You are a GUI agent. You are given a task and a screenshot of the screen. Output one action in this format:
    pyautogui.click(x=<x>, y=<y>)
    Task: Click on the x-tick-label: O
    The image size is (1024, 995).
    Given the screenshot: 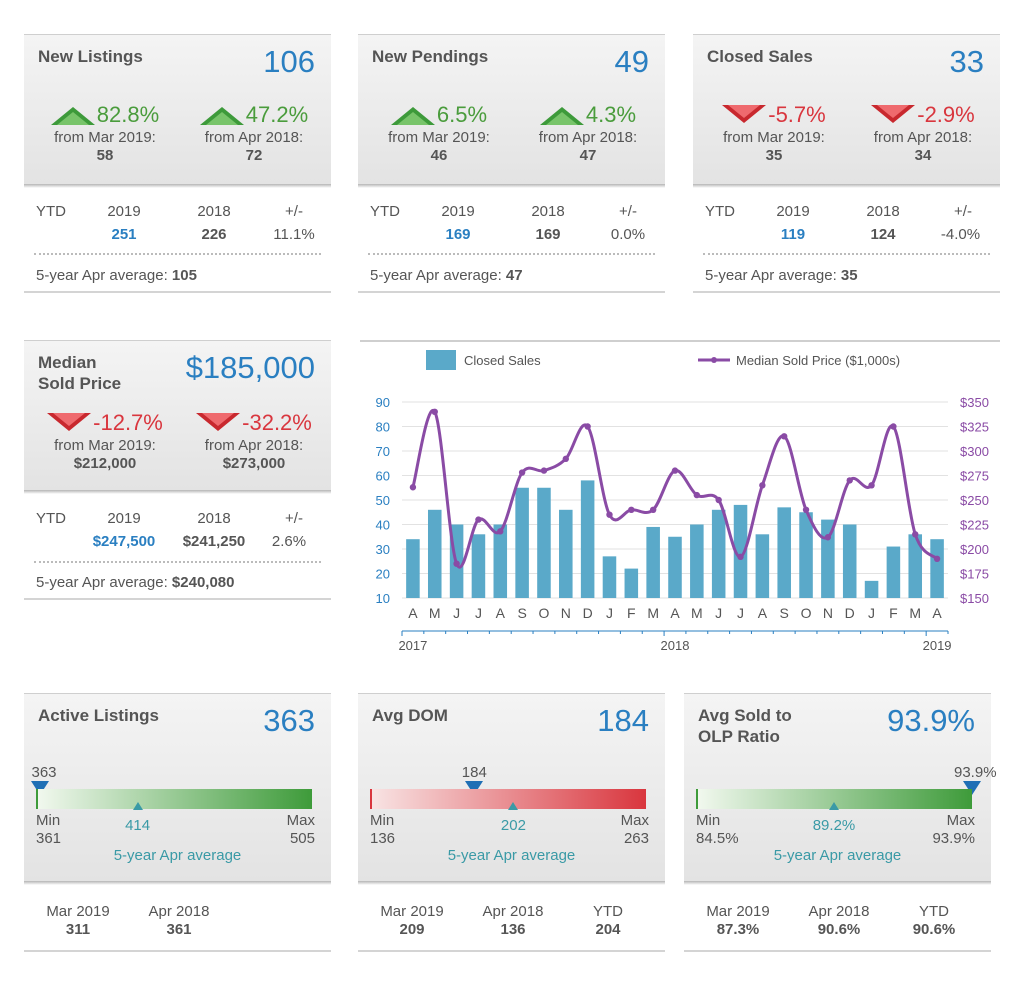 What is the action you would take?
    pyautogui.click(x=544, y=613)
    